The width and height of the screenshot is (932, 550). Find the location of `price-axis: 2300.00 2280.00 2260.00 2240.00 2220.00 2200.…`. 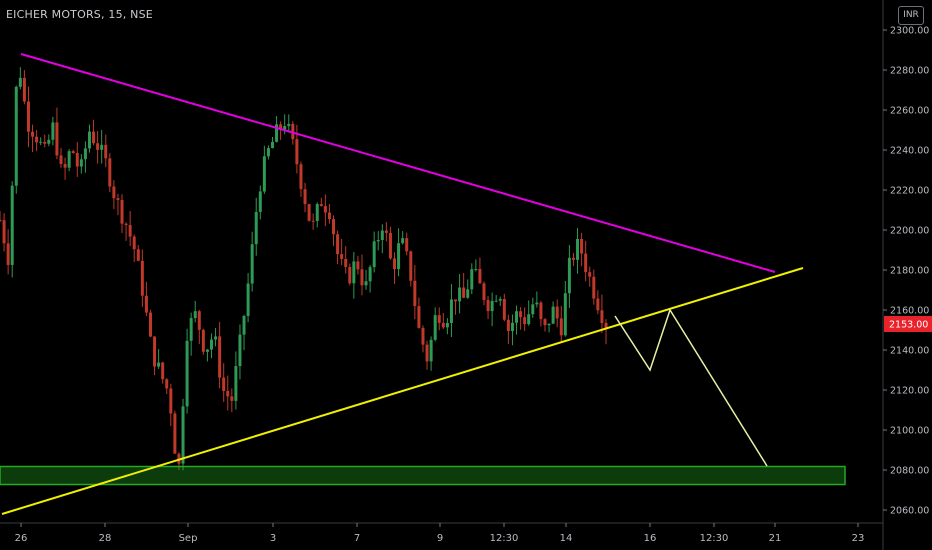

price-axis: 2300.00 2280.00 2260.00 2240.00 2220.00 2200.… is located at coordinates (907, 275).